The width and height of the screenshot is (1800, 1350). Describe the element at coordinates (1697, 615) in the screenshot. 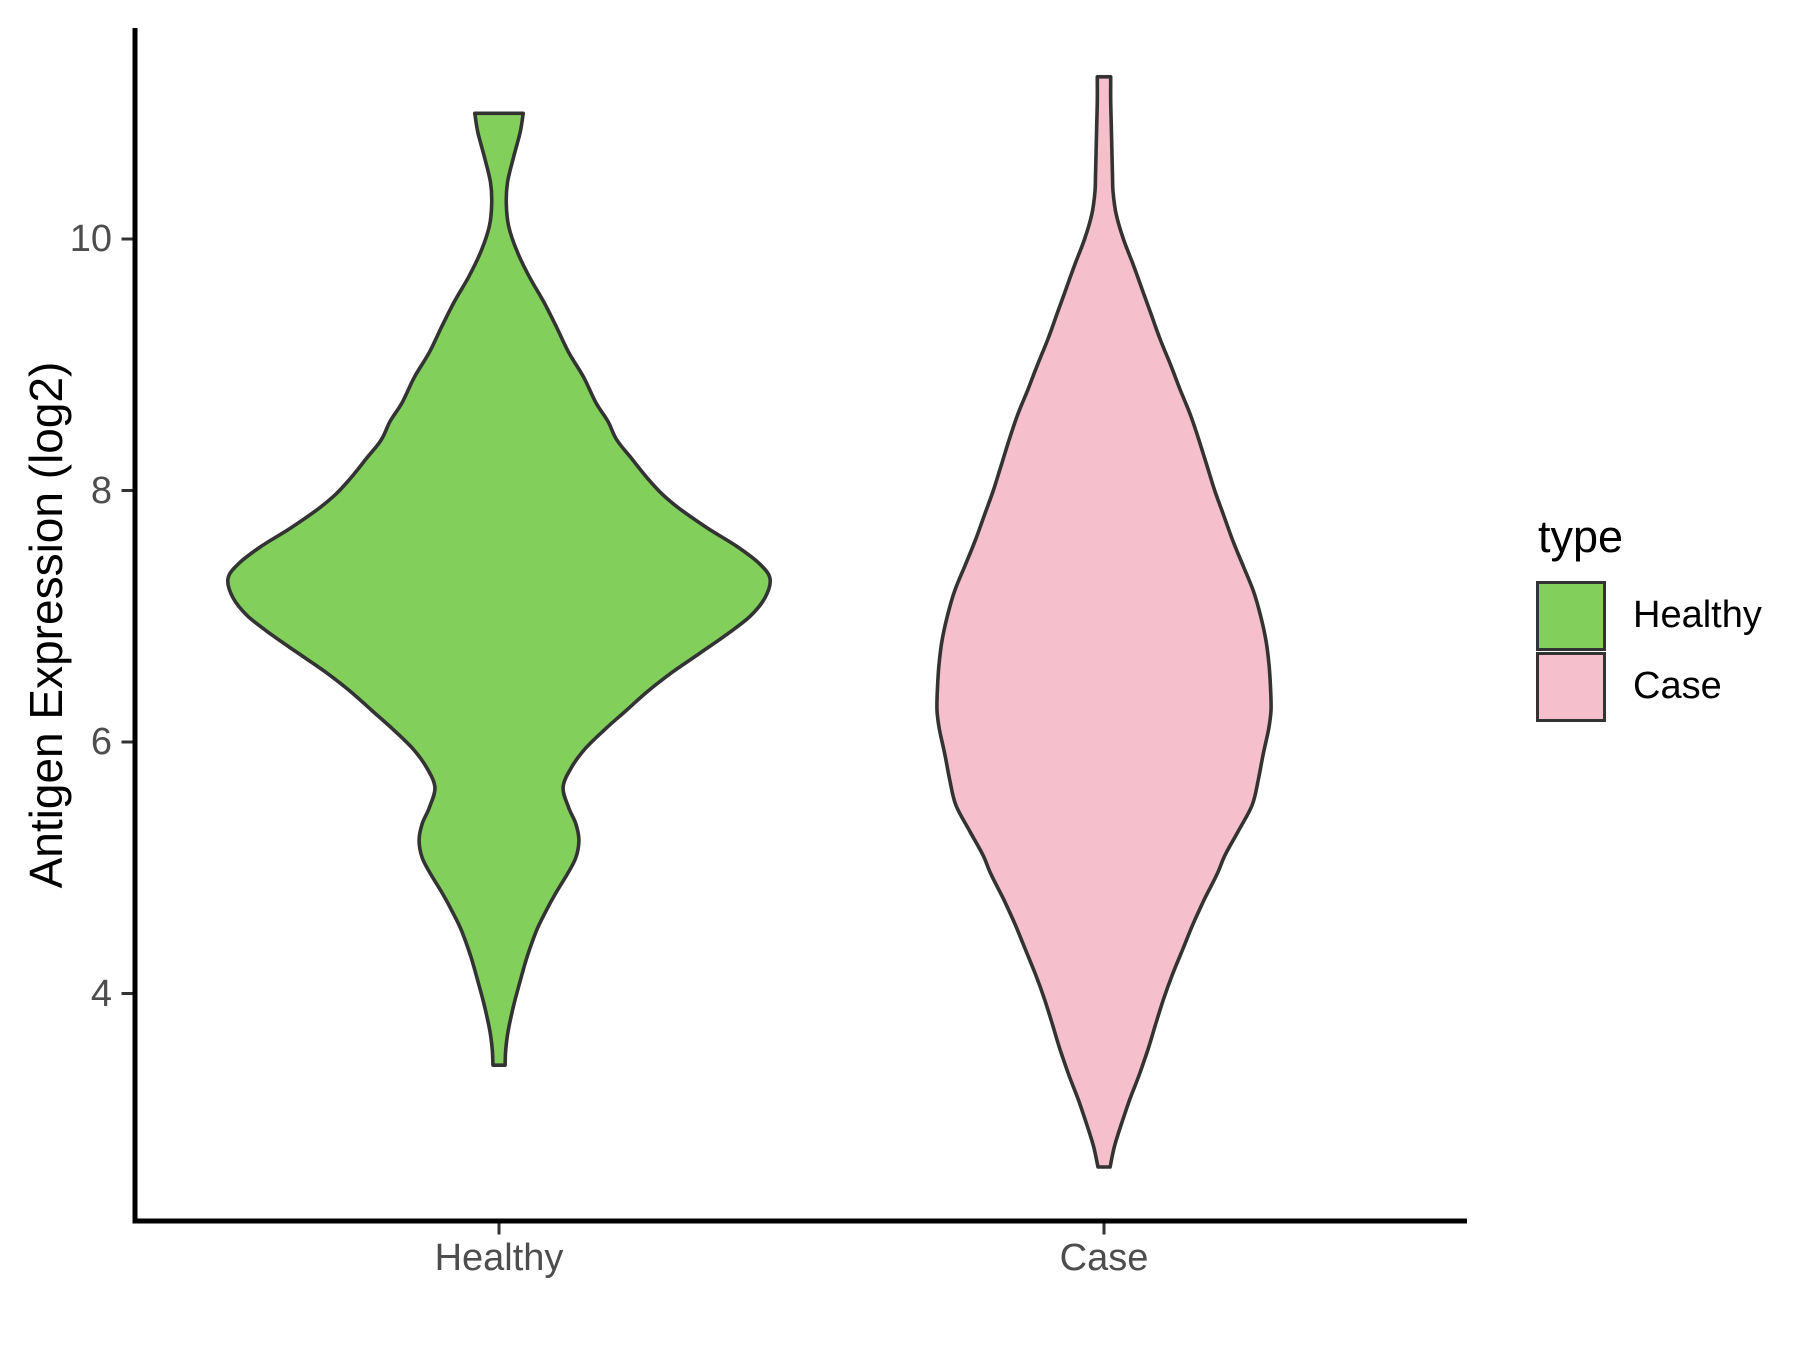

I see `legend-label-healthy: Healthy` at that location.